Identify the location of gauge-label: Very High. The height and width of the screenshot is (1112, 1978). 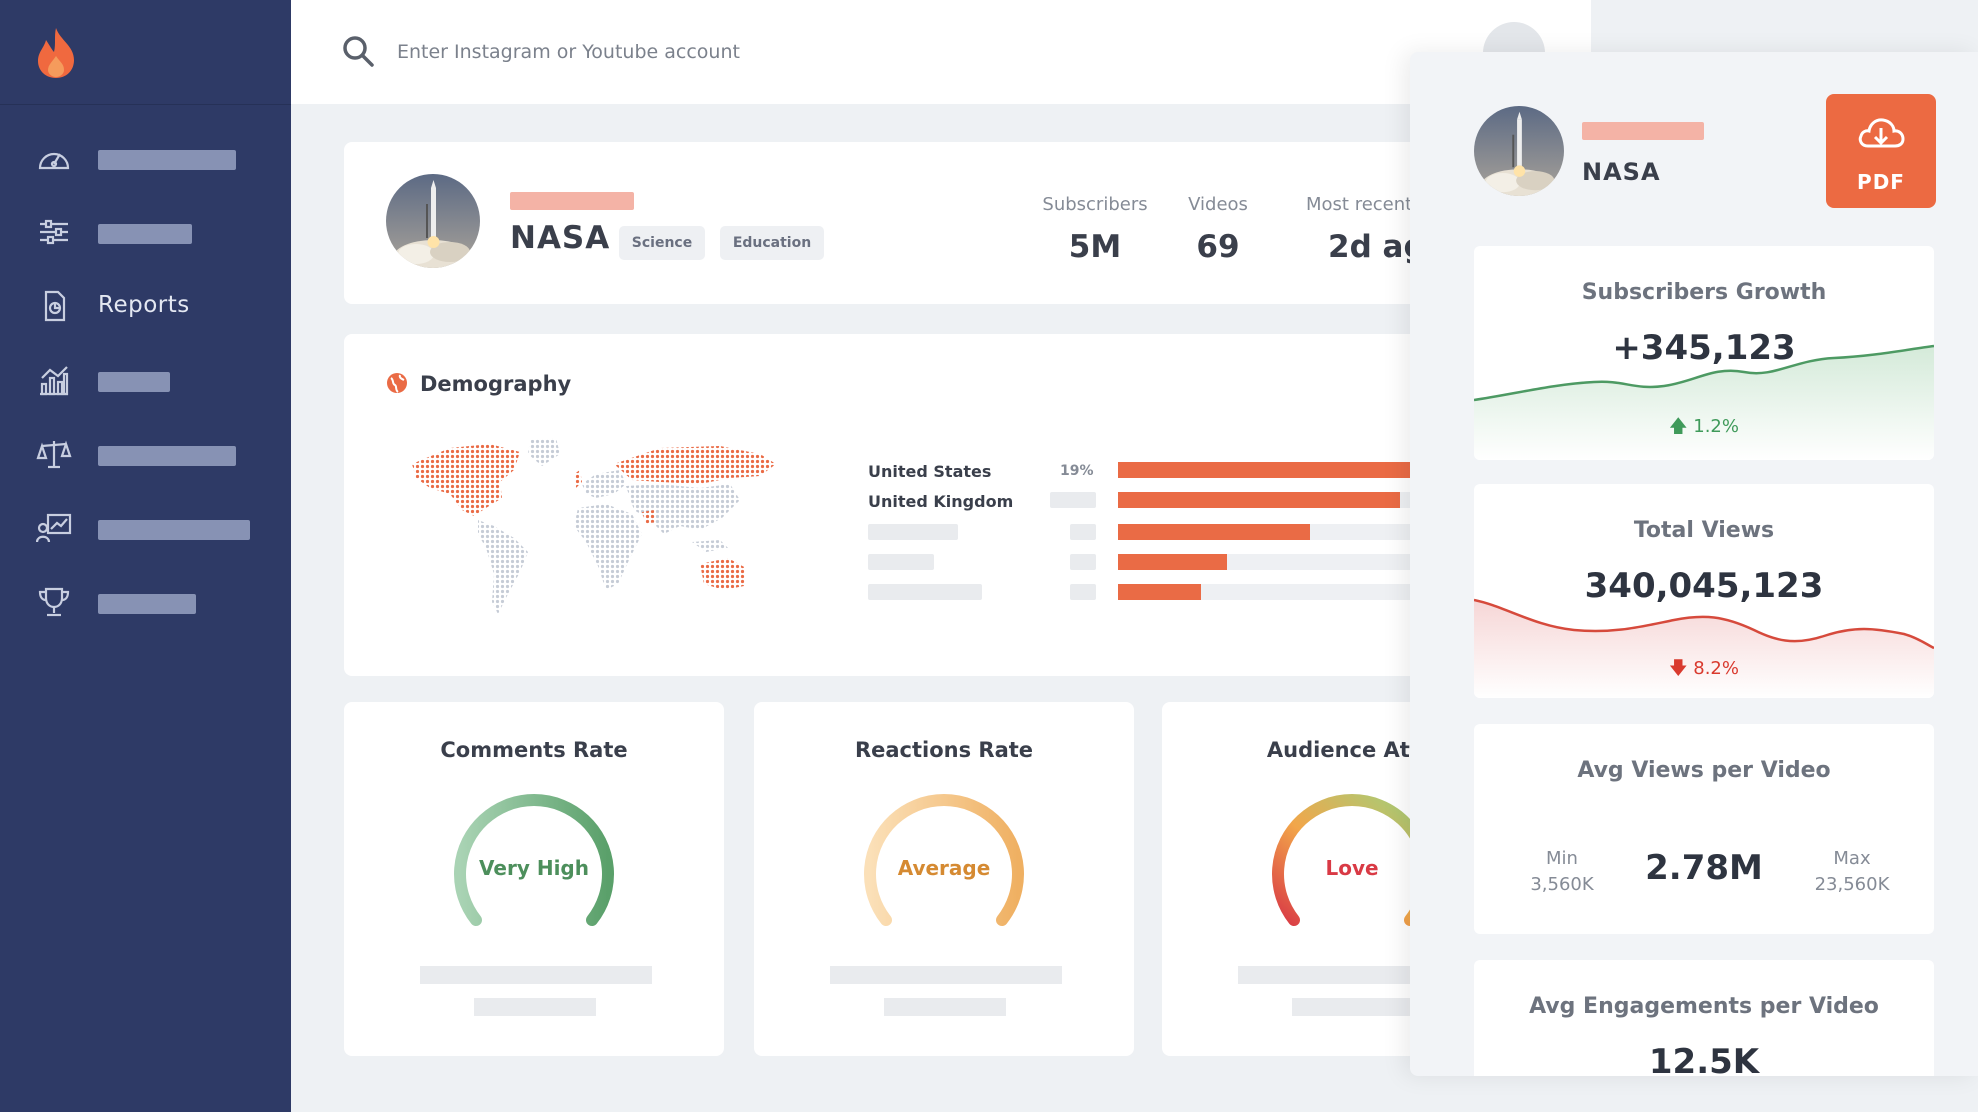
(534, 868).